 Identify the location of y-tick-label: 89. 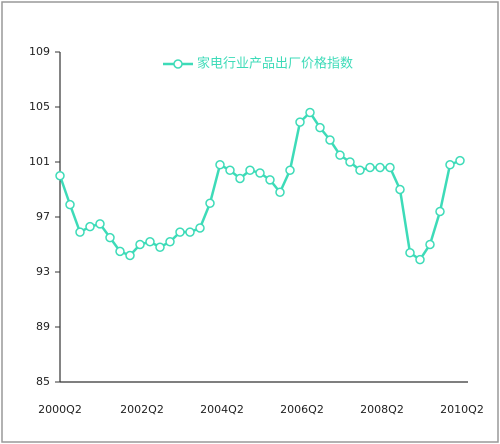
(43, 326).